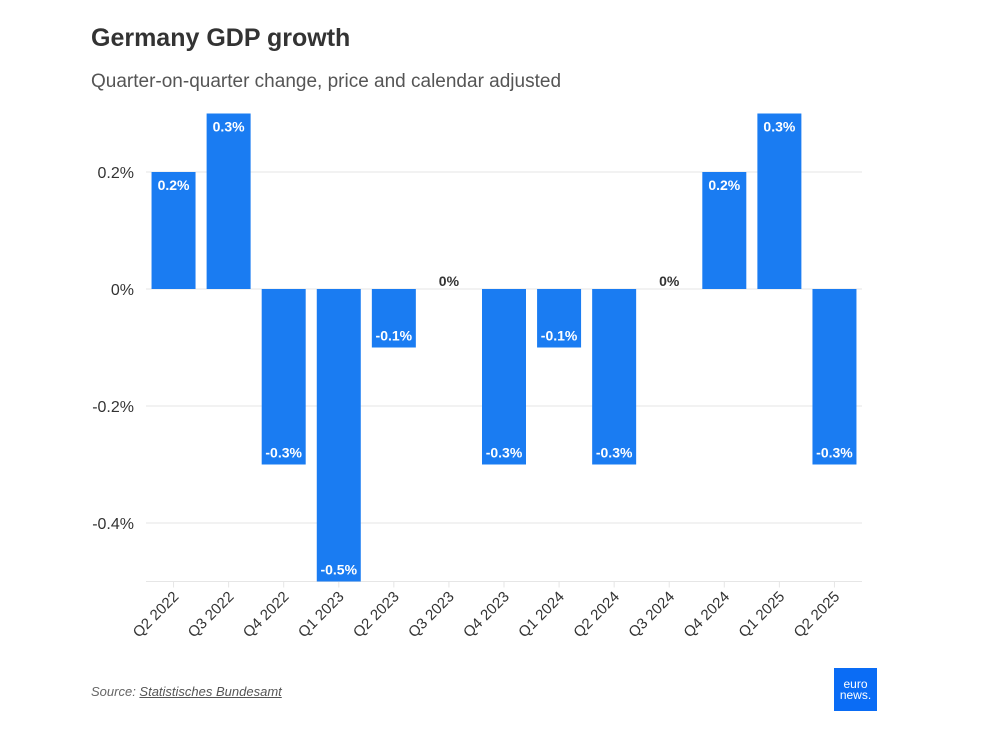 The width and height of the screenshot is (983, 733). I want to click on y-tick-label: -0.2%, so click(113, 407).